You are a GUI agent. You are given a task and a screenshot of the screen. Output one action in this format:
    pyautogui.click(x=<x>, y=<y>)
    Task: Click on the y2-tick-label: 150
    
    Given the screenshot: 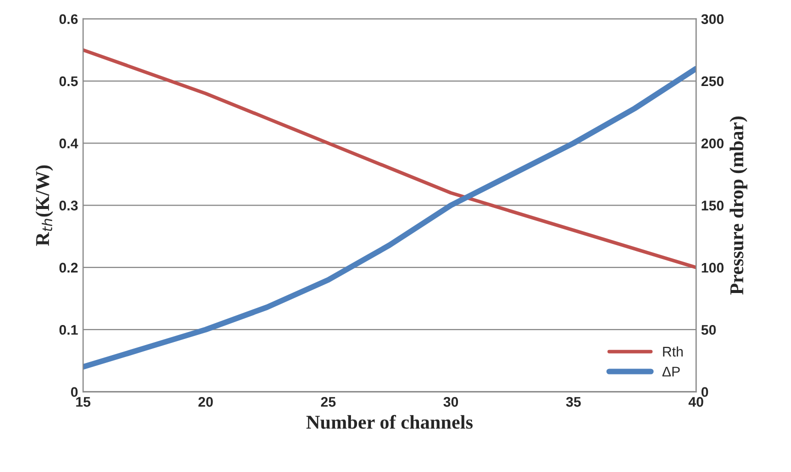 What is the action you would take?
    pyautogui.click(x=713, y=205)
    